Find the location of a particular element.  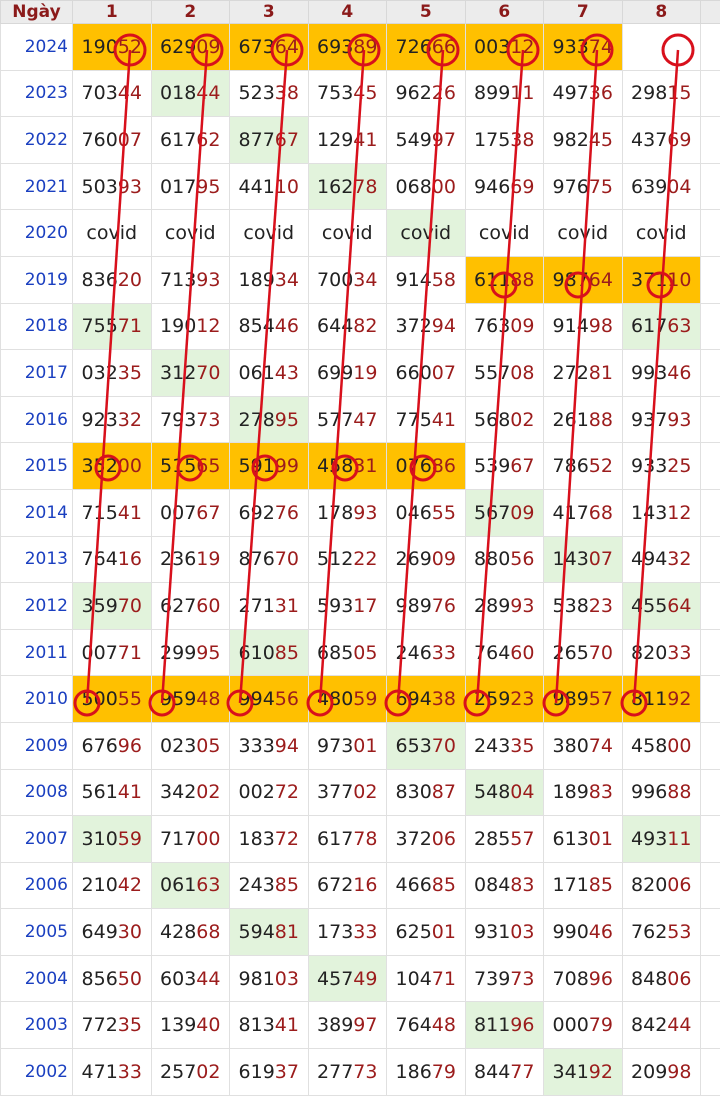

number-part: 15 is located at coordinates (679, 93).